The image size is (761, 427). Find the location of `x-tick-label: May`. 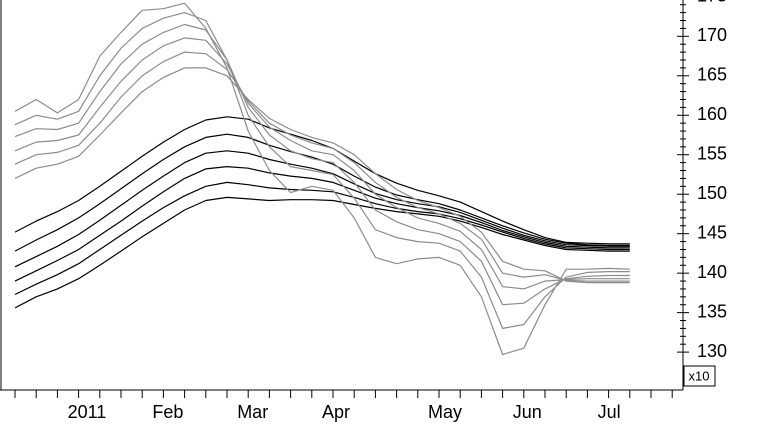

x-tick-label: May is located at coordinates (445, 412).